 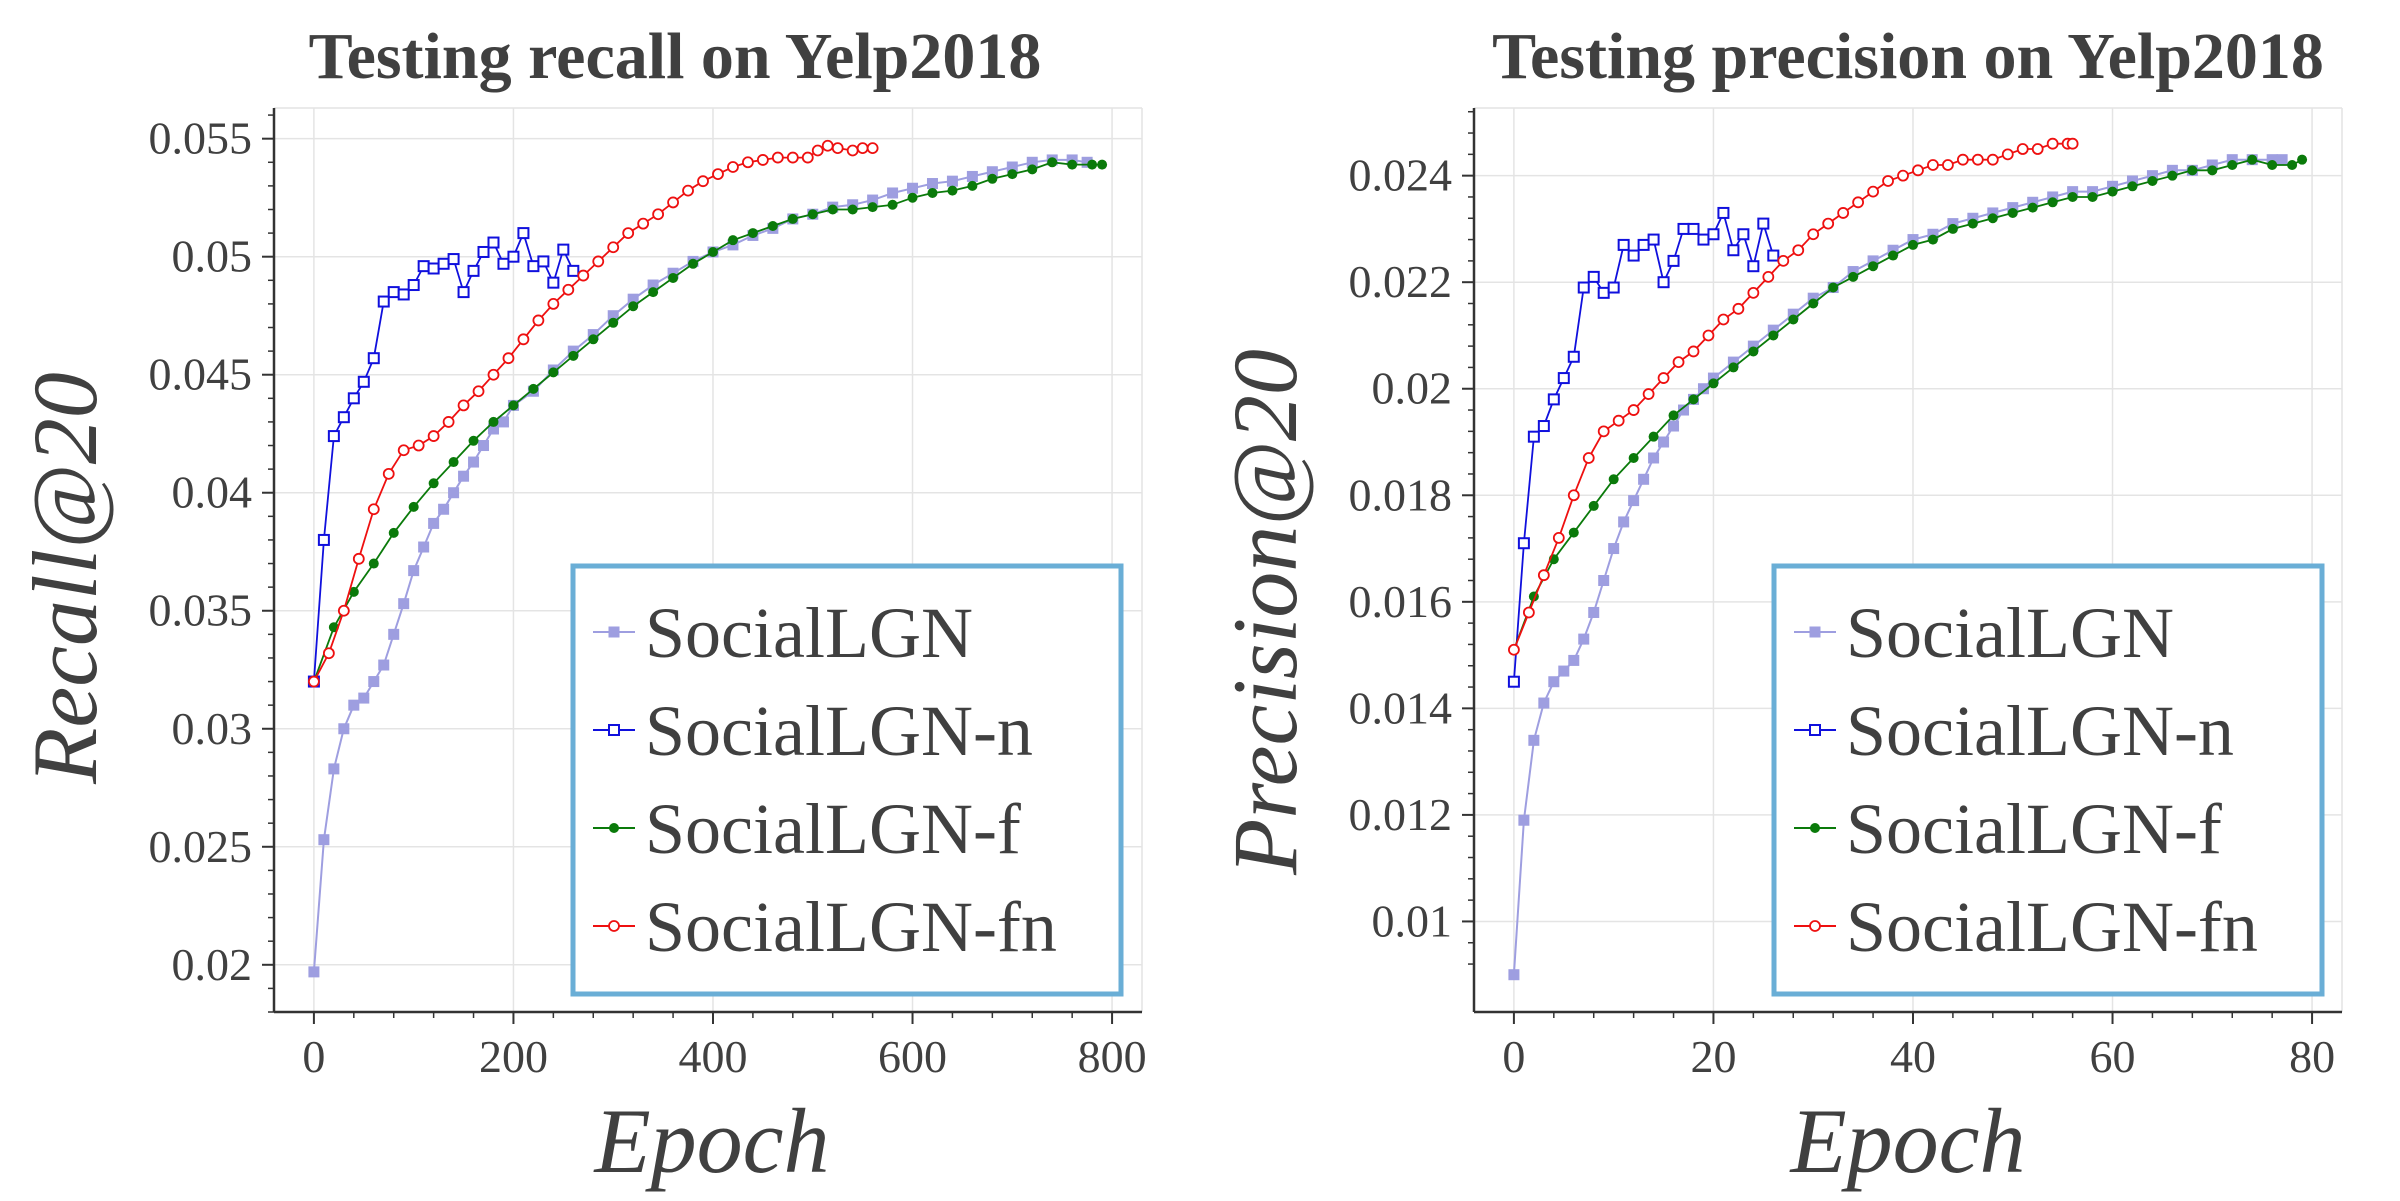 What do you see at coordinates (1643, 447) in the screenshot?
I see `series-SocialLGN-n` at bounding box center [1643, 447].